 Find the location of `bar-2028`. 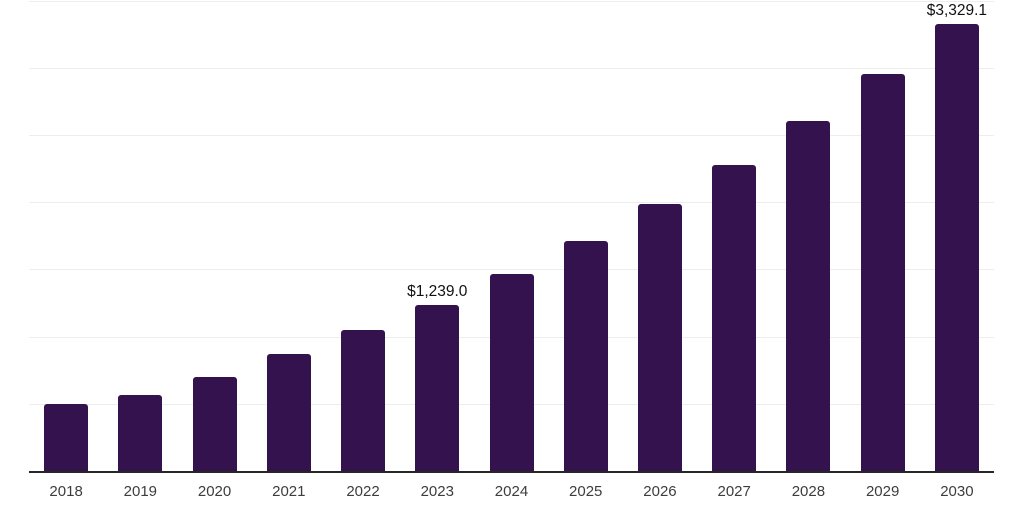

bar-2028 is located at coordinates (808, 296).